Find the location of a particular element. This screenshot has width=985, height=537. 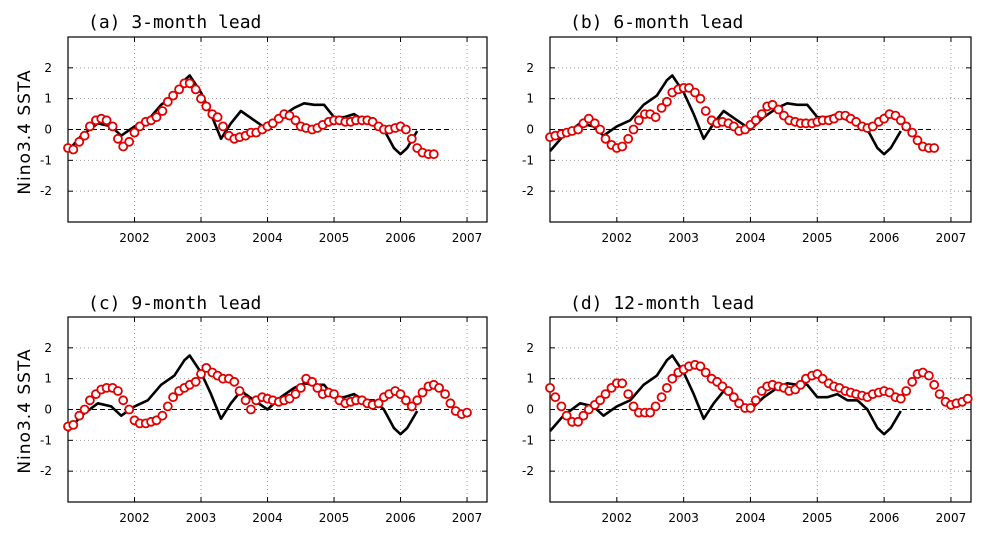

panel-title: (b) 6-month lead is located at coordinates (656, 22).